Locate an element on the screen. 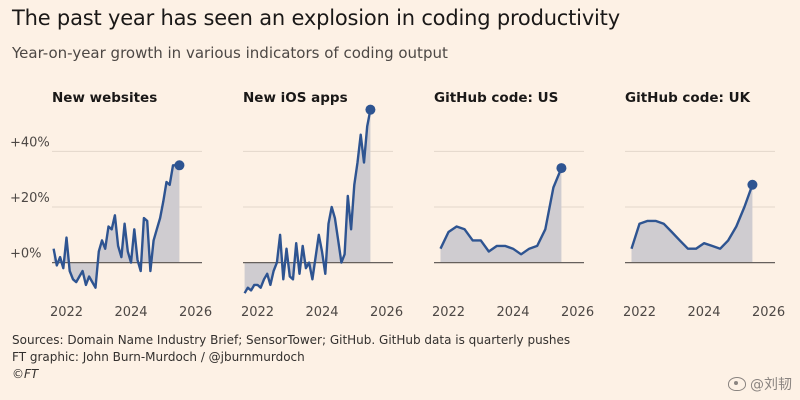 Image resolution: width=800 pixels, height=400 pixels. panel-3-xtick-label: 2022 is located at coordinates (448, 312).